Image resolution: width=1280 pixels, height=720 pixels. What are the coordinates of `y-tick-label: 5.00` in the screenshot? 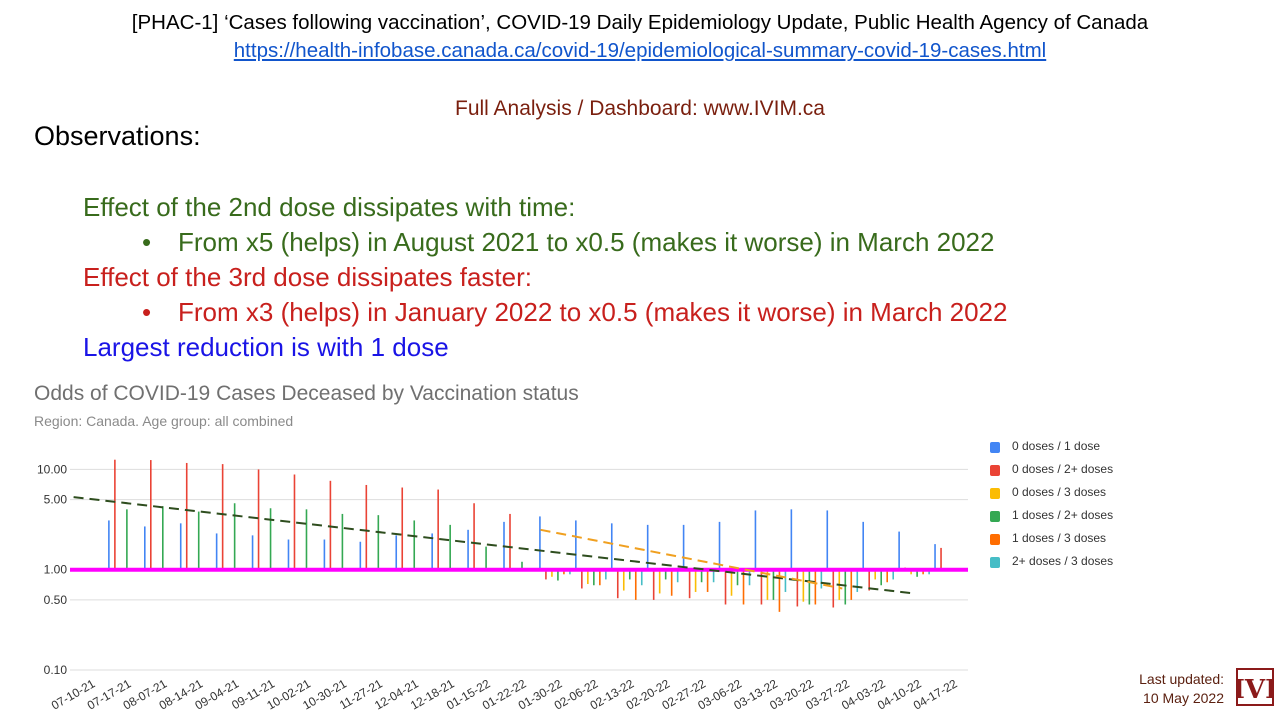 It's located at (56, 500).